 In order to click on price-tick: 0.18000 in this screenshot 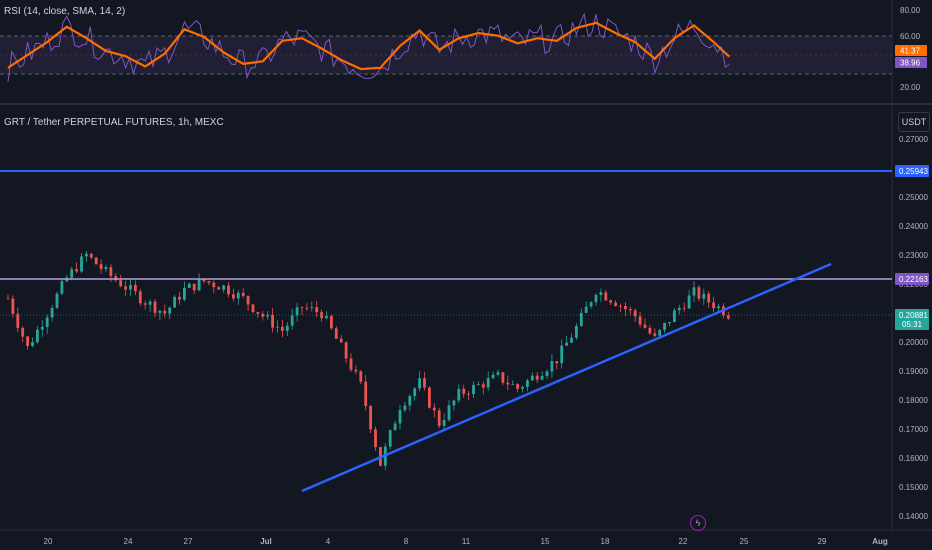, I will do `click(913, 400)`.